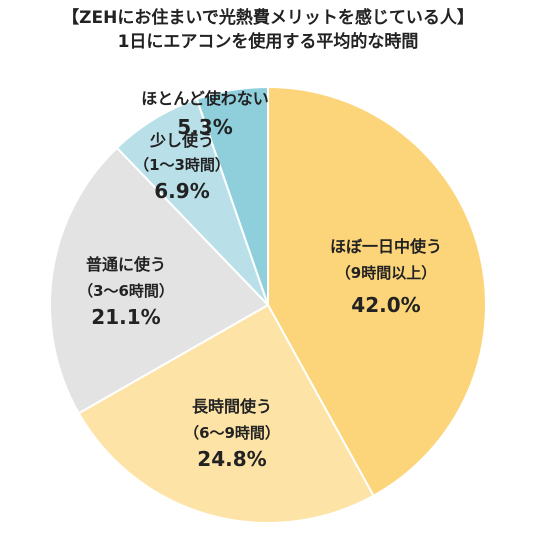  I want to click on slice-value-1: 42.0%, so click(385, 305).